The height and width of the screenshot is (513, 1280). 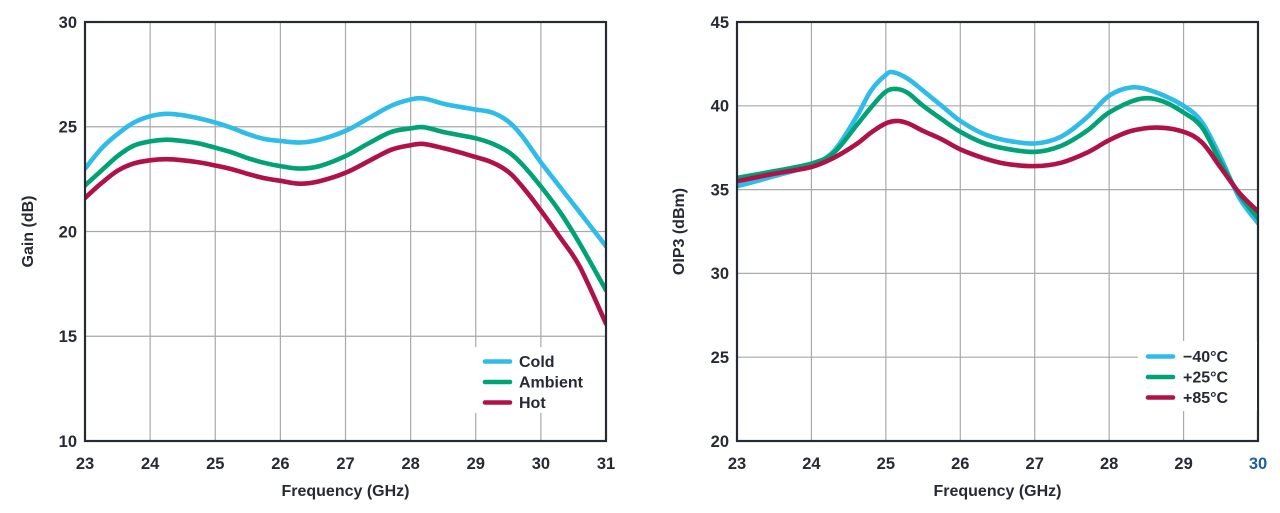 What do you see at coordinates (1206, 398) in the screenshot?
I see `legend-label: +85°C` at bounding box center [1206, 398].